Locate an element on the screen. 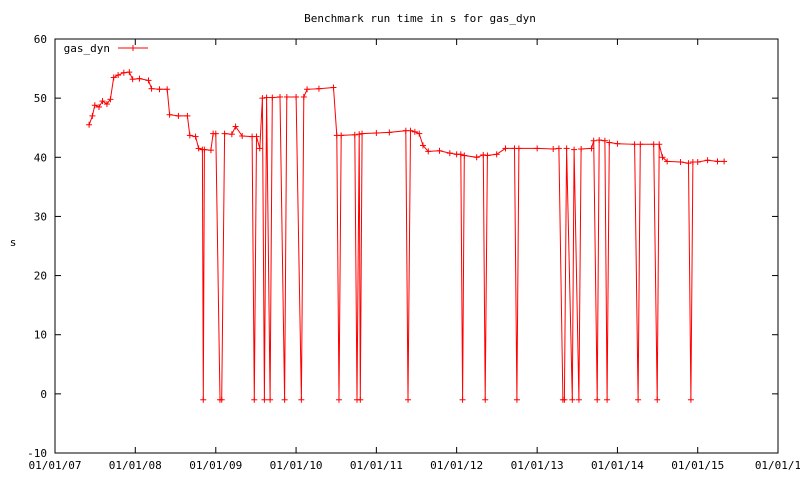  y-tick-label: 0 is located at coordinates (43, 394).